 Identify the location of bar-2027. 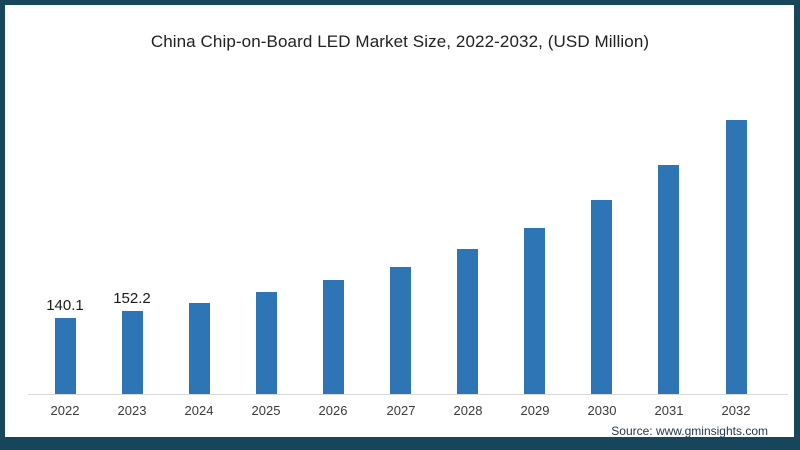
(400, 330).